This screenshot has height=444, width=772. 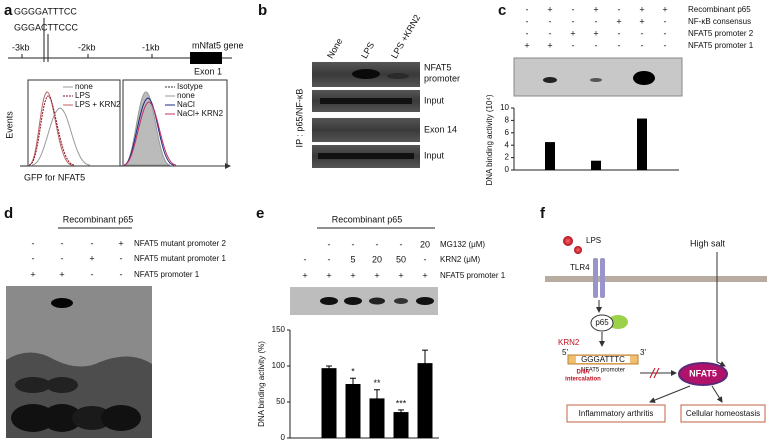 What do you see at coordinates (583, 380) in the screenshot?
I see `intercalation-label: intercalation` at bounding box center [583, 380].